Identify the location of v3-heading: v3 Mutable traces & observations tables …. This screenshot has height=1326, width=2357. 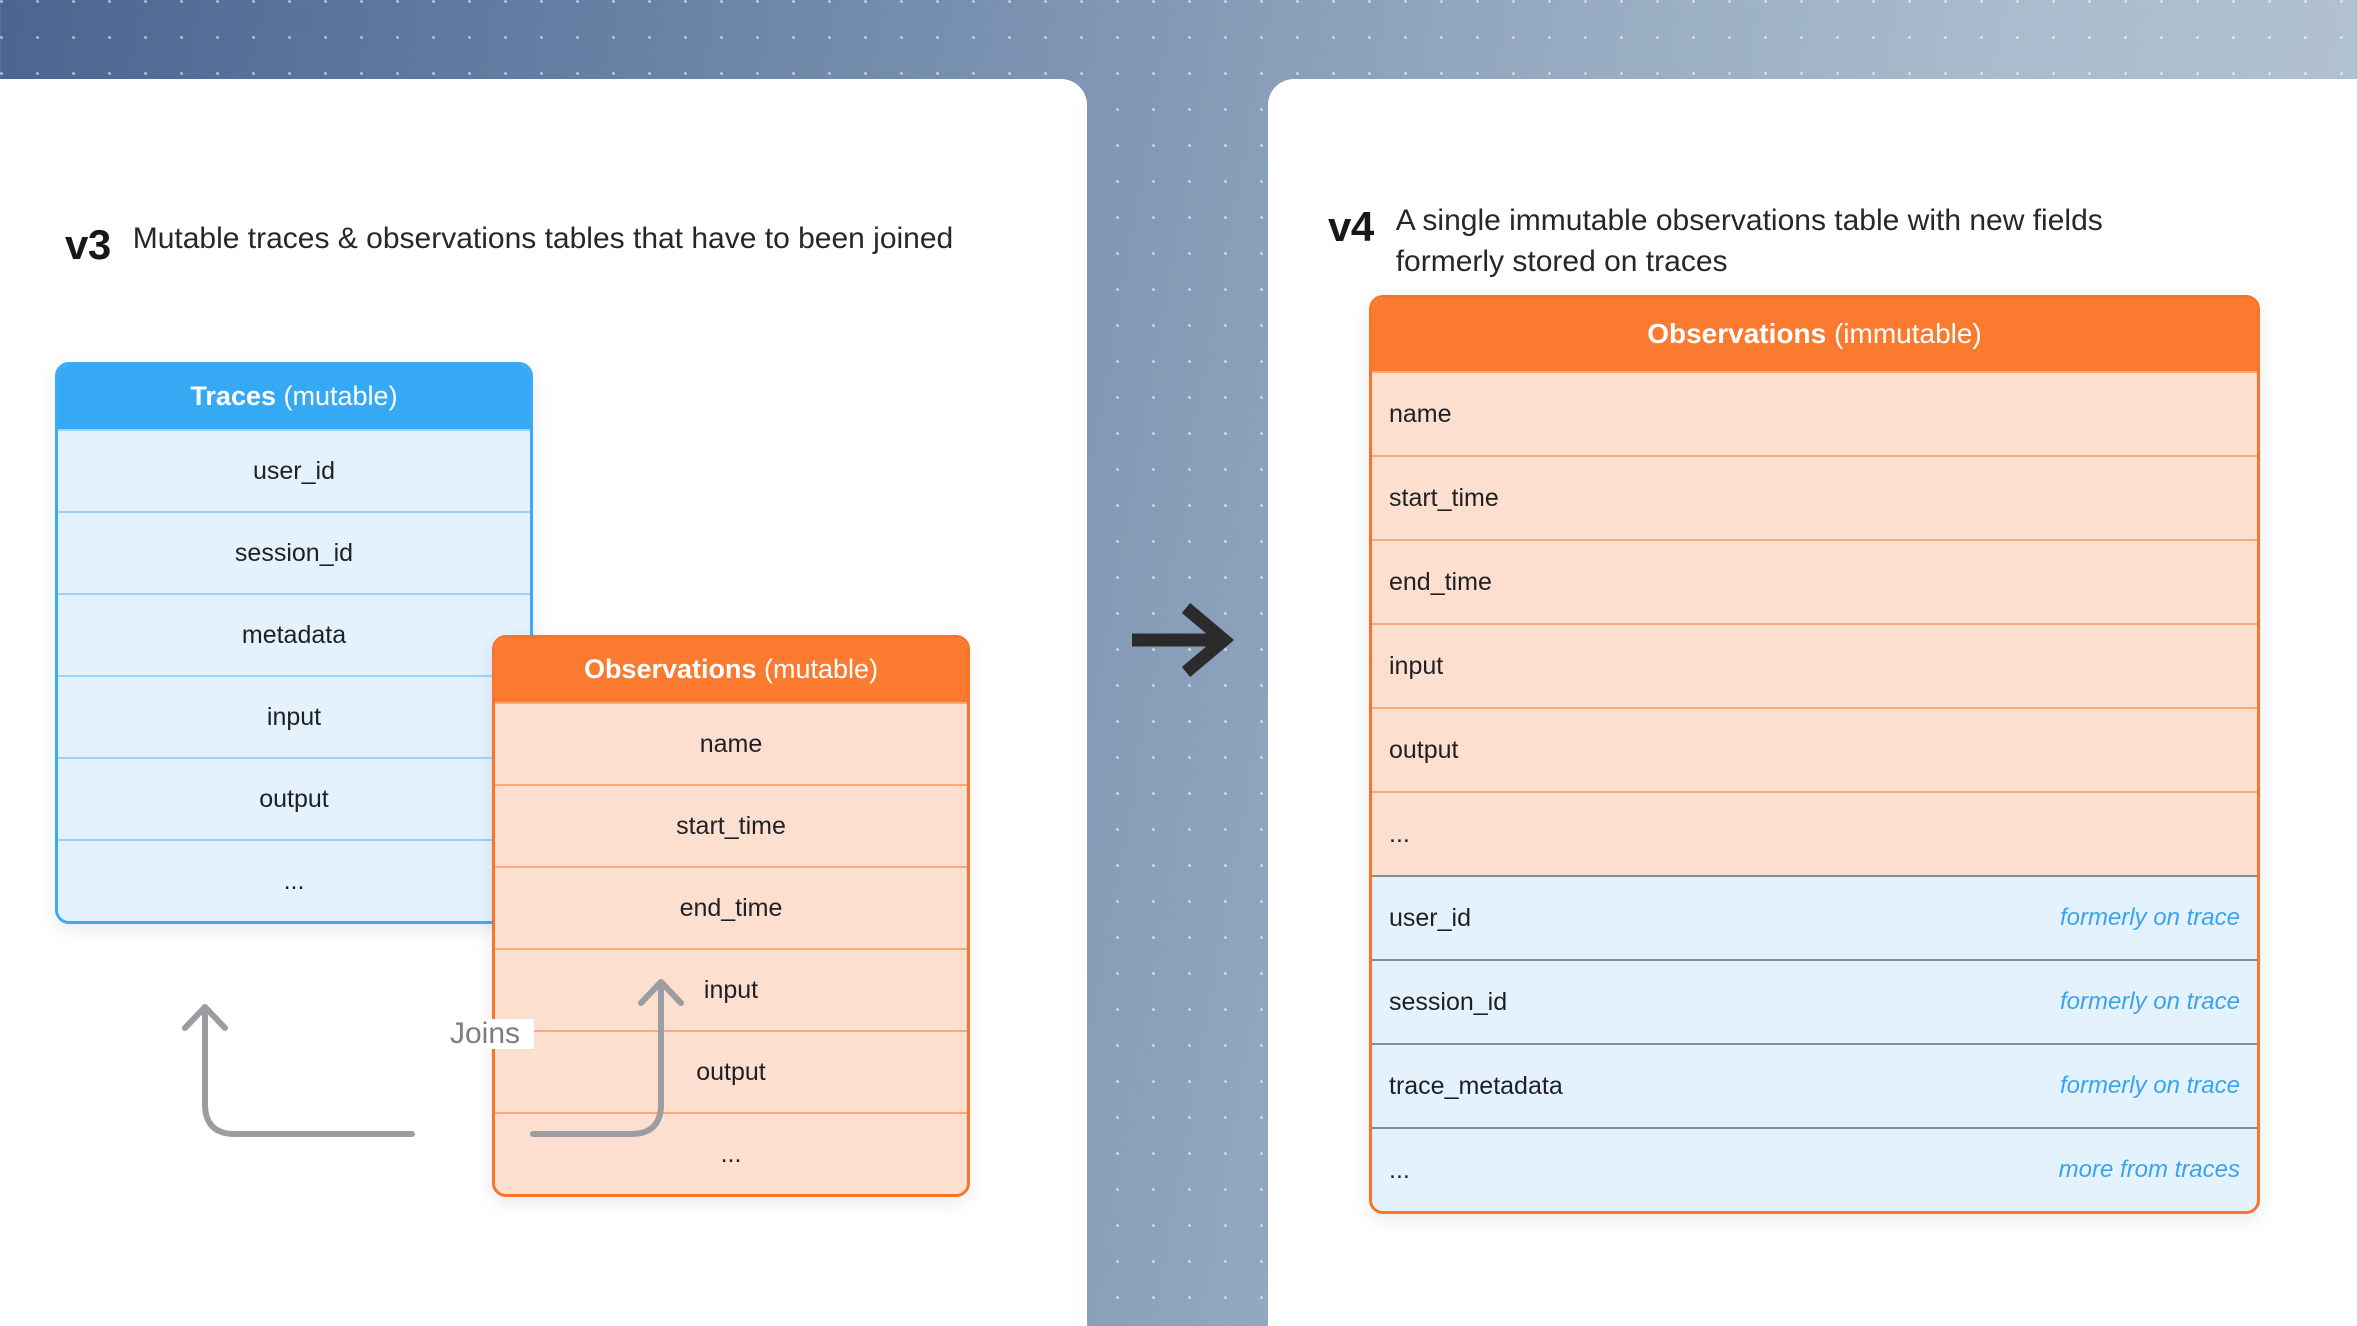
(509, 242).